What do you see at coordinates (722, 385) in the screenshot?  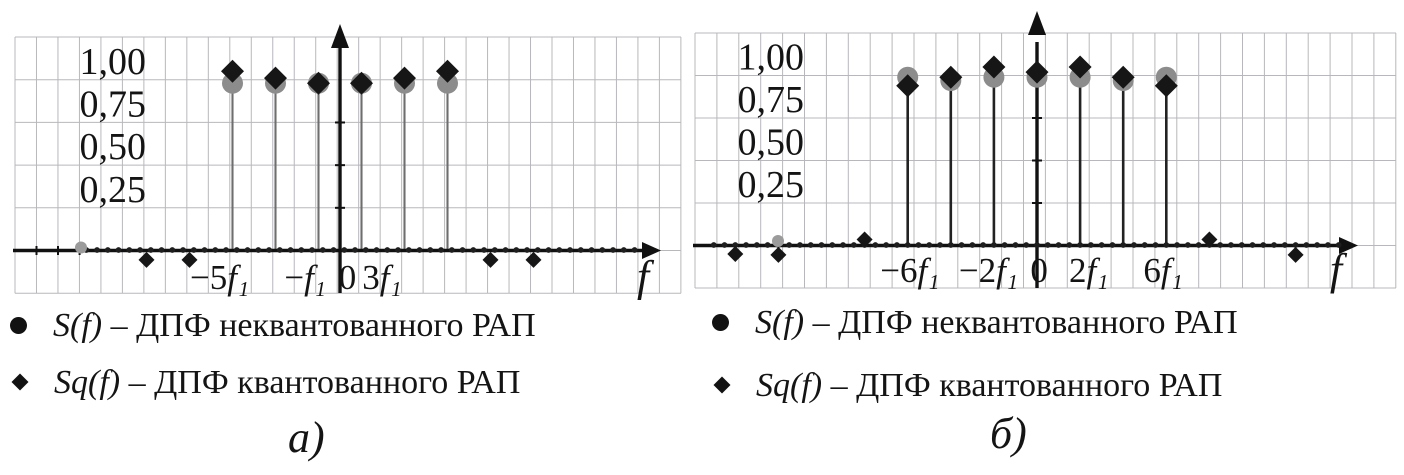 I see `diamond-marker-icon` at bounding box center [722, 385].